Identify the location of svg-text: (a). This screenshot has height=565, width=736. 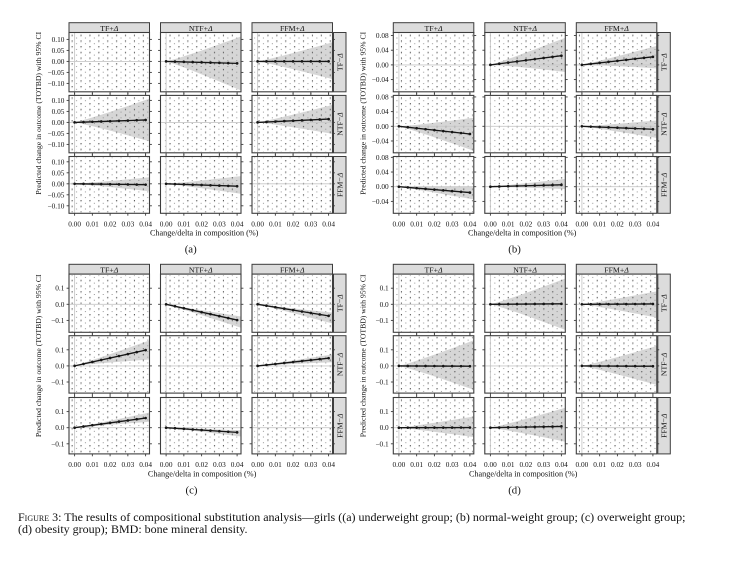
(191, 250).